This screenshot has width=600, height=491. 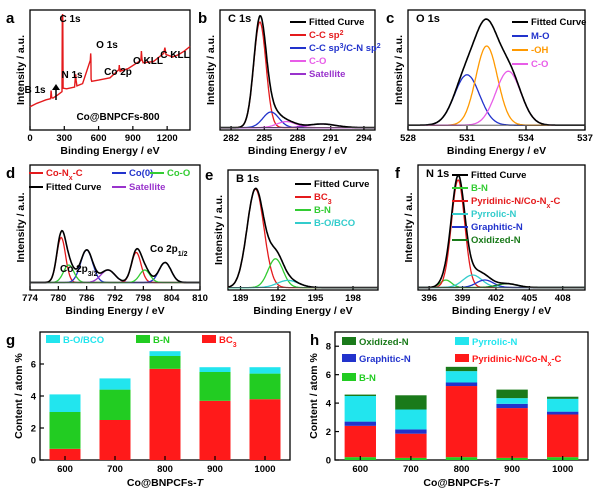 What do you see at coordinates (64, 175) in the screenshot?
I see `legend-entry: Co-Nx-C` at bounding box center [64, 175].